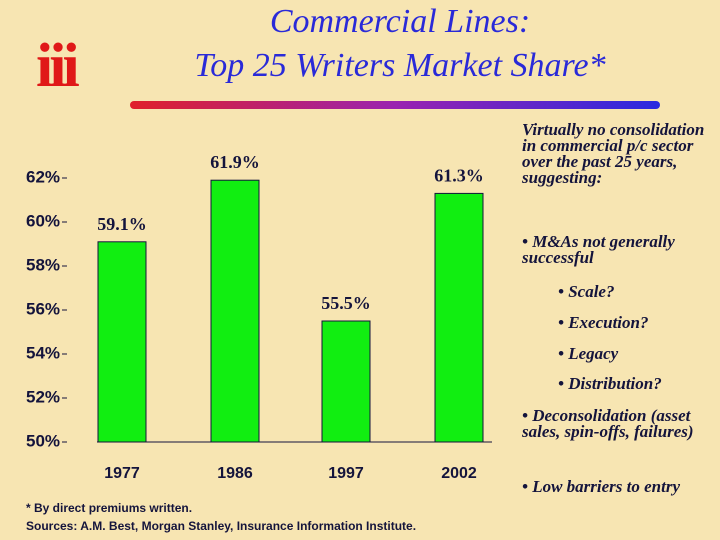 This screenshot has width=720, height=540. I want to click on title: Top 25 Writers Market Share*, so click(399, 65).